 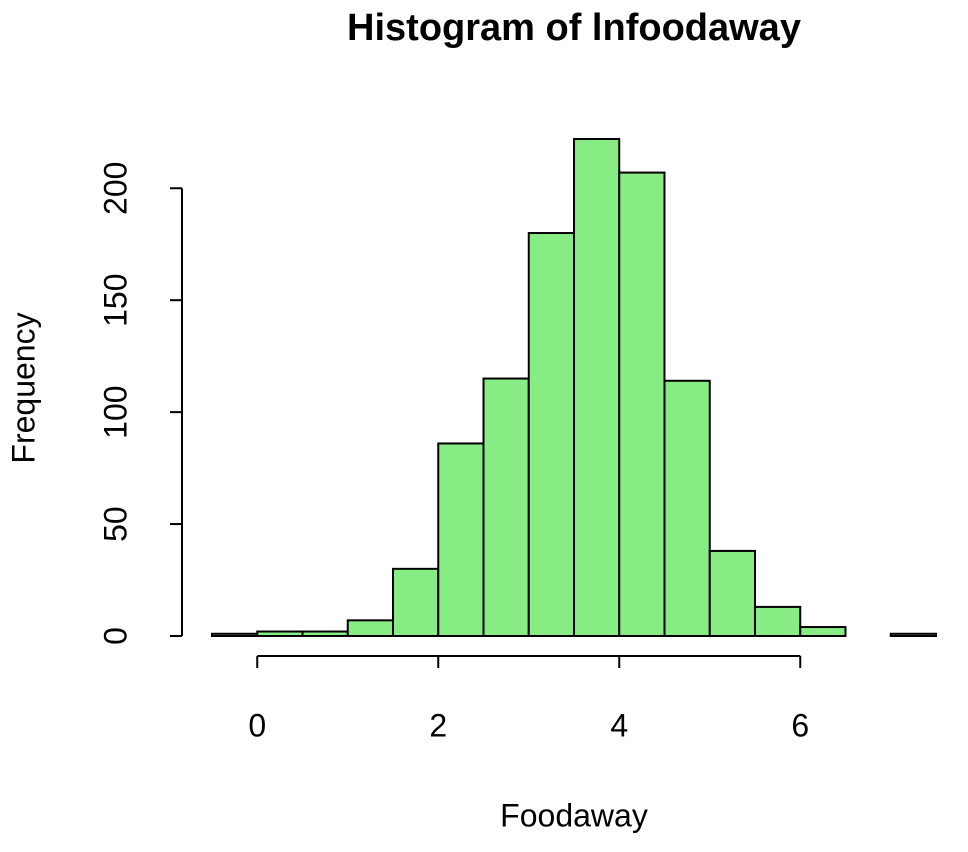 What do you see at coordinates (574, 815) in the screenshot?
I see `x-axis-label: Foodaway` at bounding box center [574, 815].